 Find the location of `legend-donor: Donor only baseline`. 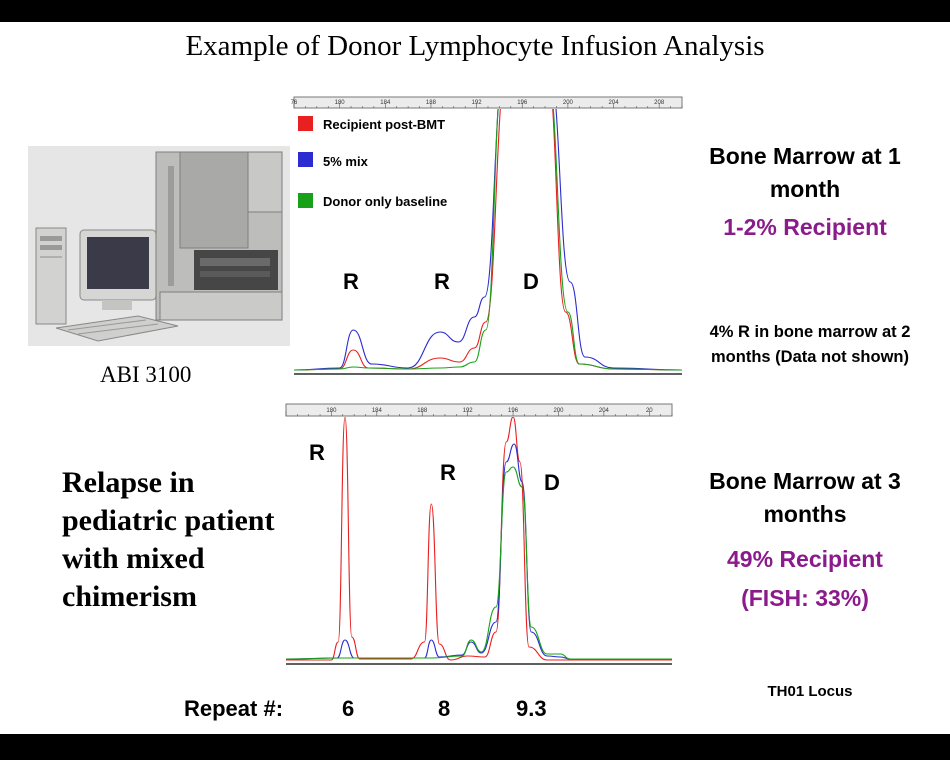

legend-donor: Donor only baseline is located at coordinates (385, 201).